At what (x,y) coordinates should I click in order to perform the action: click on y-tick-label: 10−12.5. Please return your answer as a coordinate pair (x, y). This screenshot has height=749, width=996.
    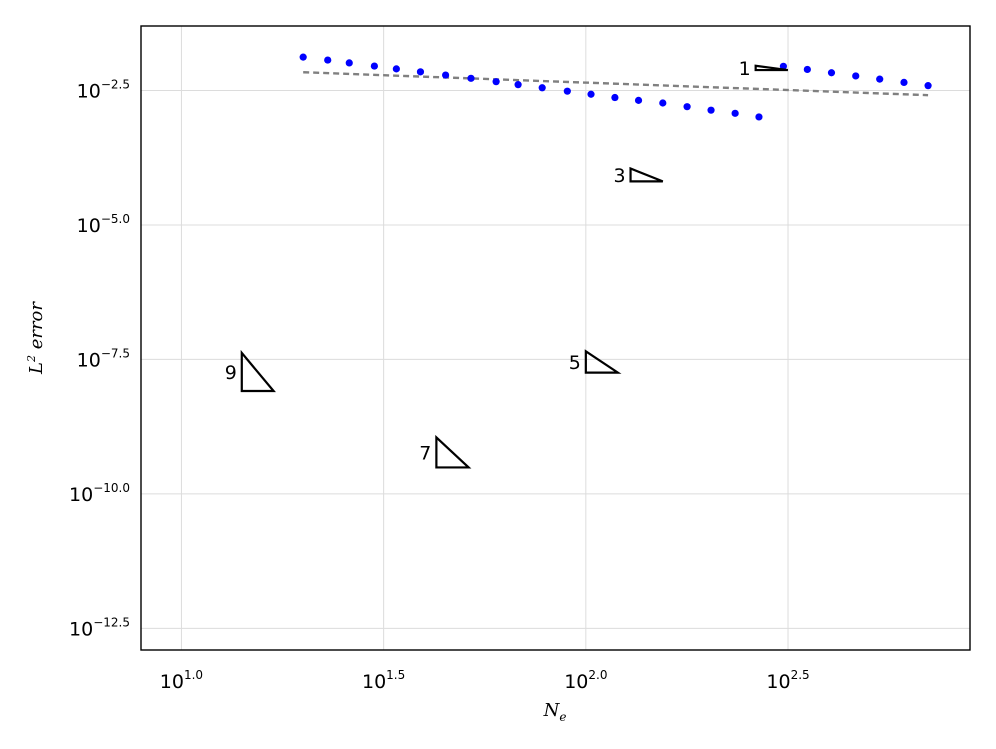
    Looking at the image, I should click on (99, 627).